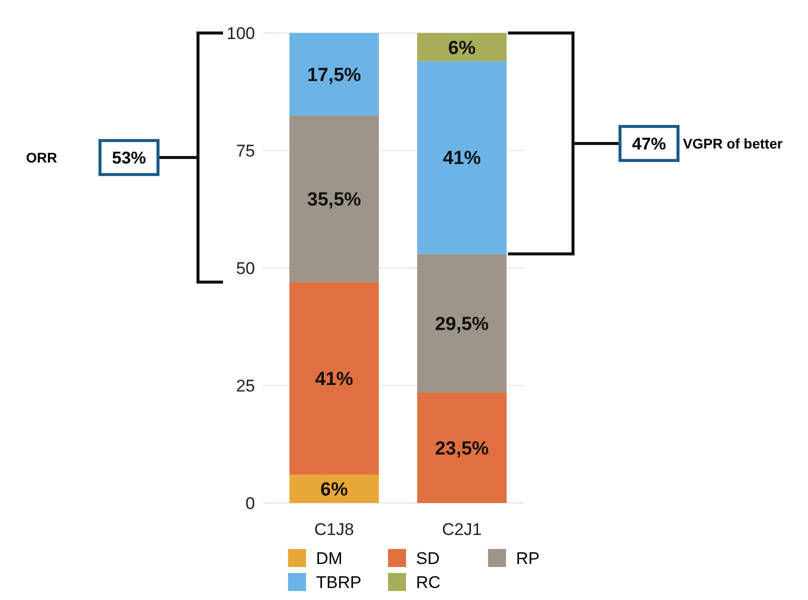 The height and width of the screenshot is (600, 808). I want to click on data-label: 23,5%, so click(461, 449).